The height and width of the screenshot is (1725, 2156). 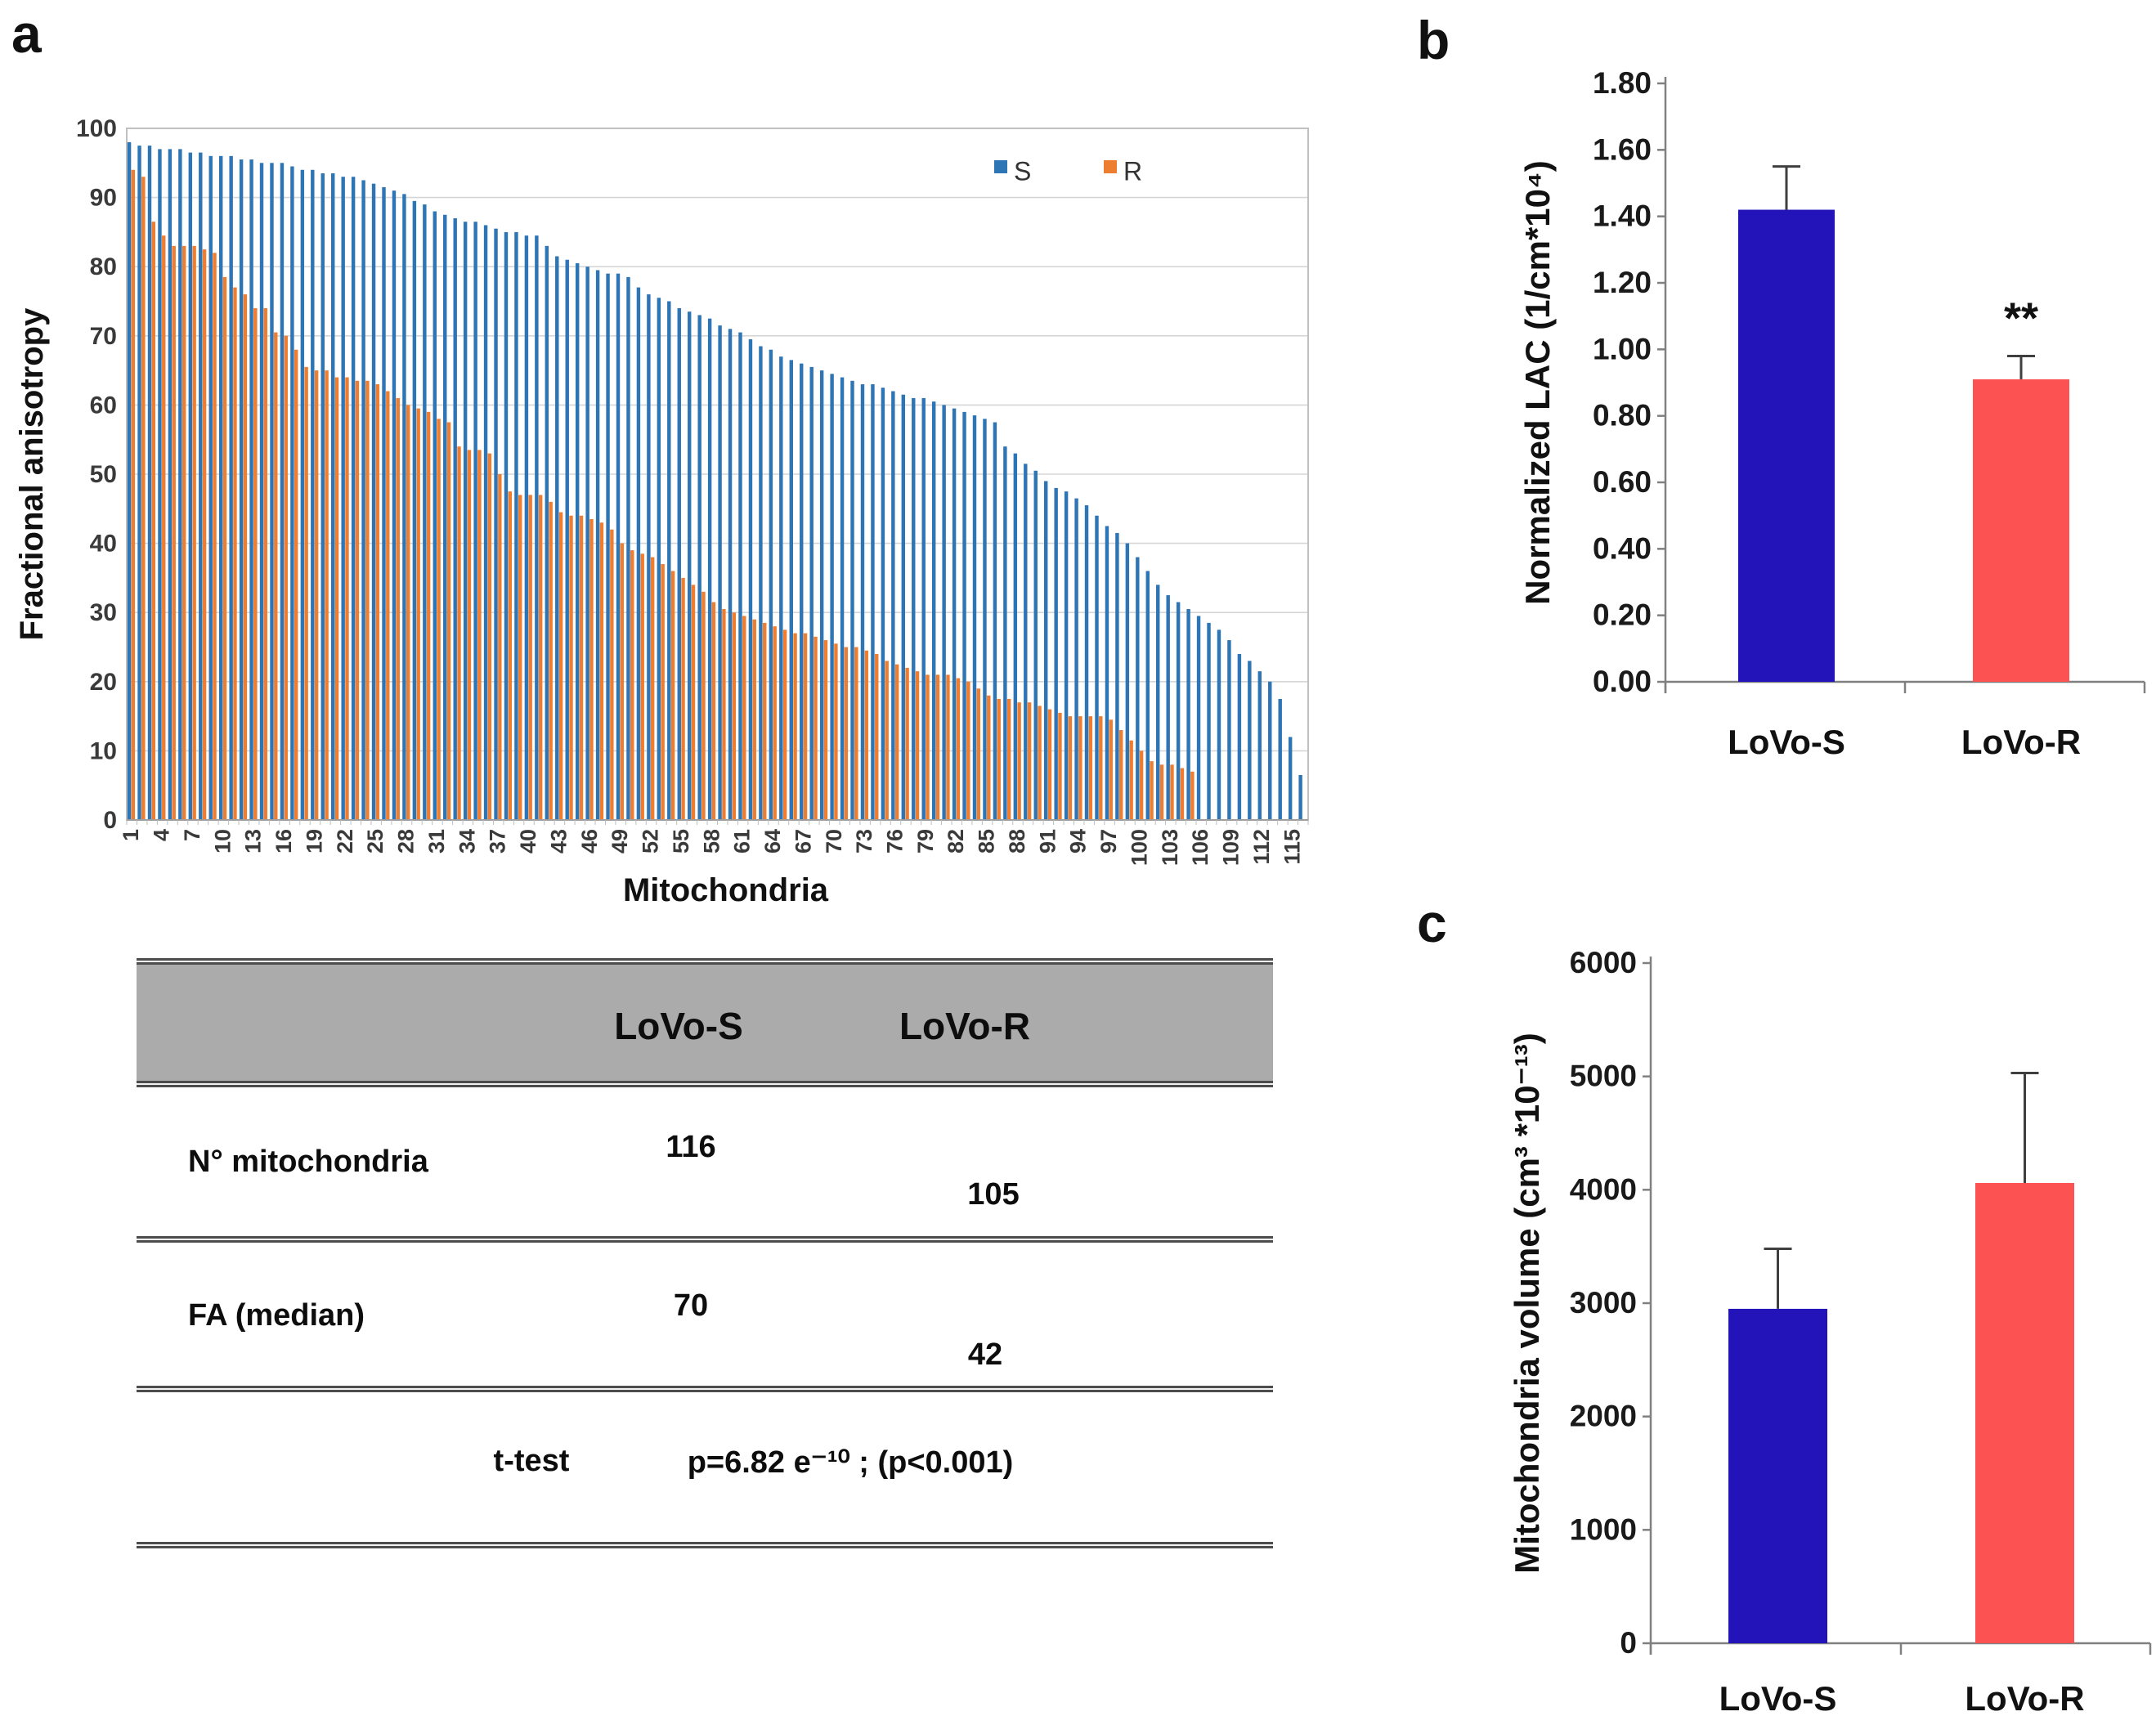 I want to click on x-tick-label: 76, so click(x=894, y=841).